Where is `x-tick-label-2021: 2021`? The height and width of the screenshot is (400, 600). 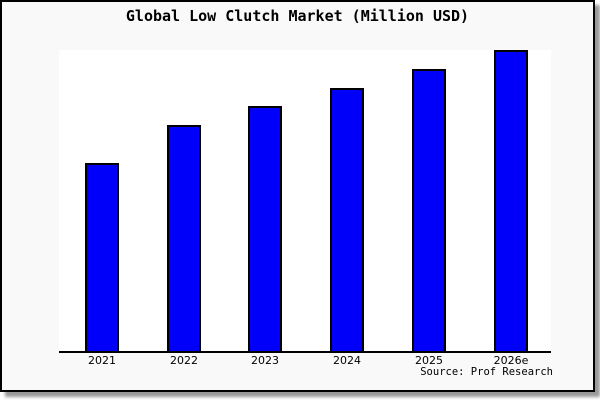
x-tick-label-2021: 2021 is located at coordinates (102, 360).